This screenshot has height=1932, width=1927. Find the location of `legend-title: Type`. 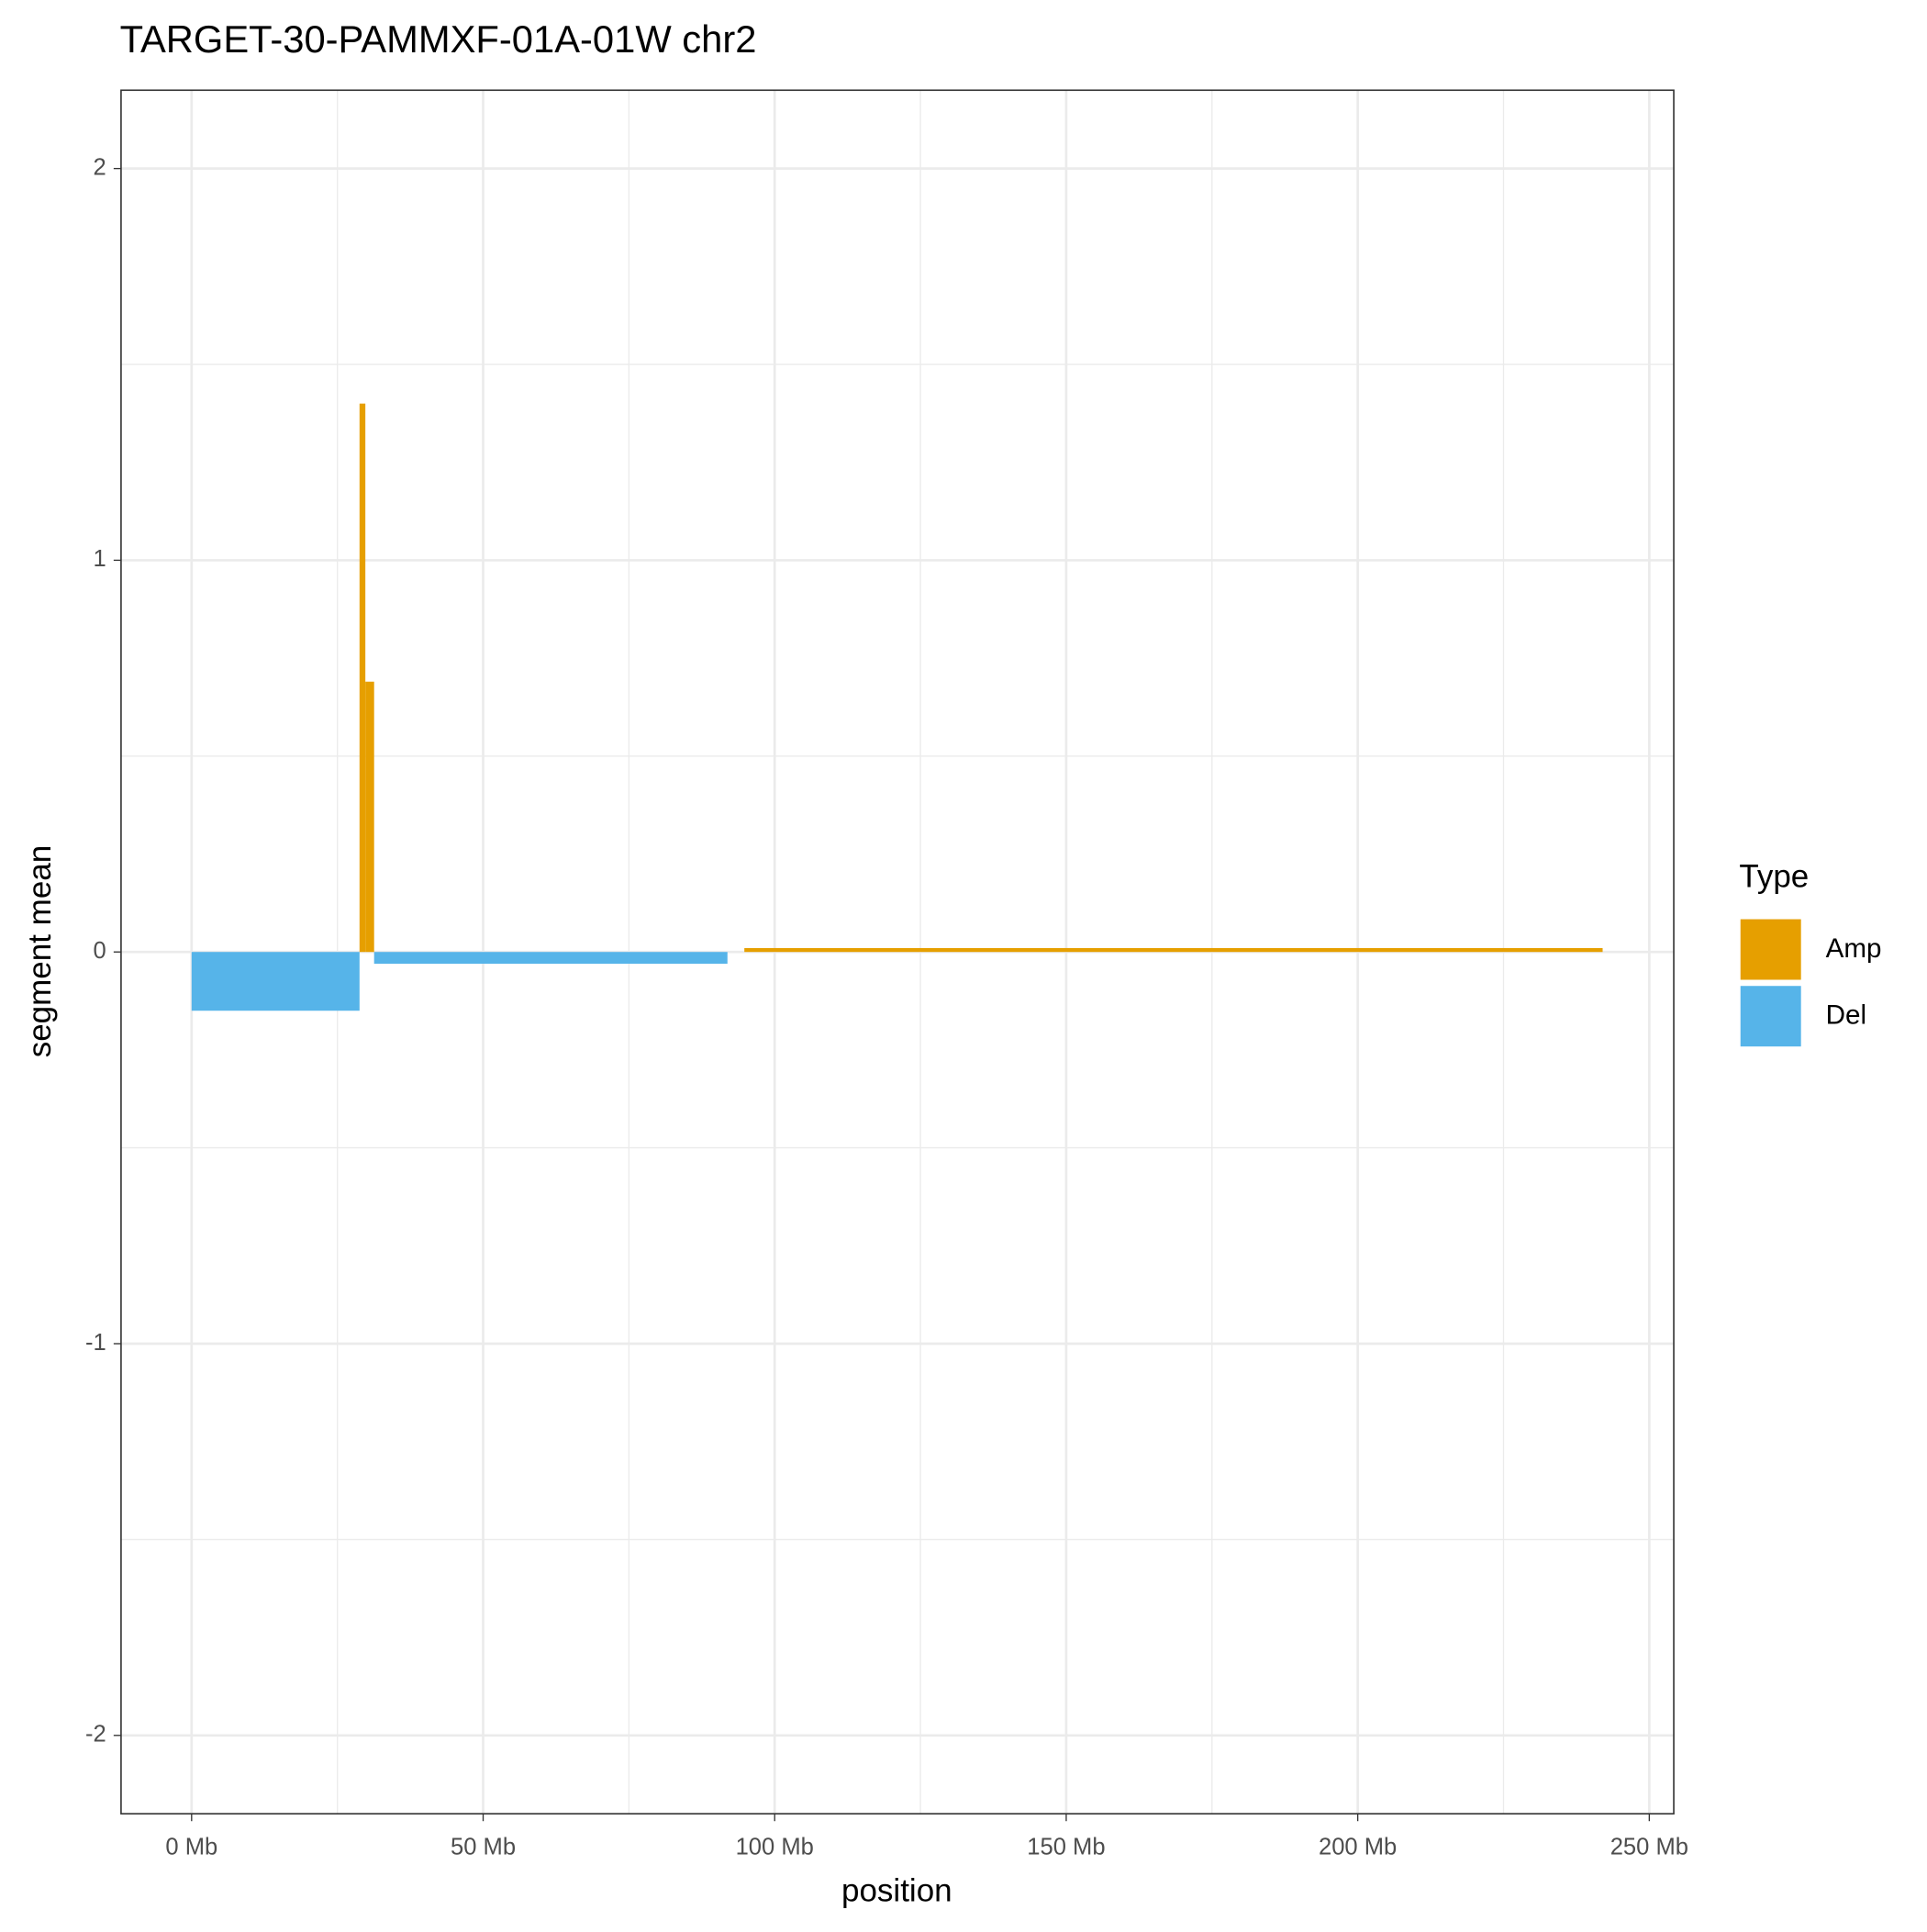

legend-title: Type is located at coordinates (1774, 876).